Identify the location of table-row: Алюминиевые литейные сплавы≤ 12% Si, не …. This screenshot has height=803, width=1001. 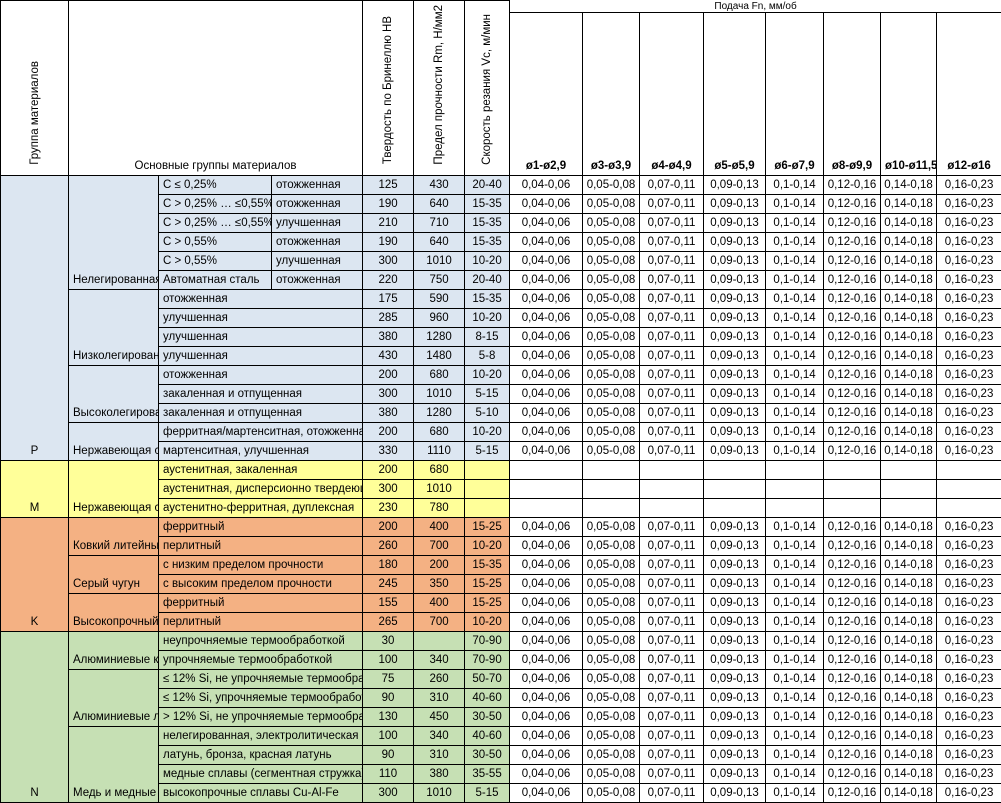
(501, 678).